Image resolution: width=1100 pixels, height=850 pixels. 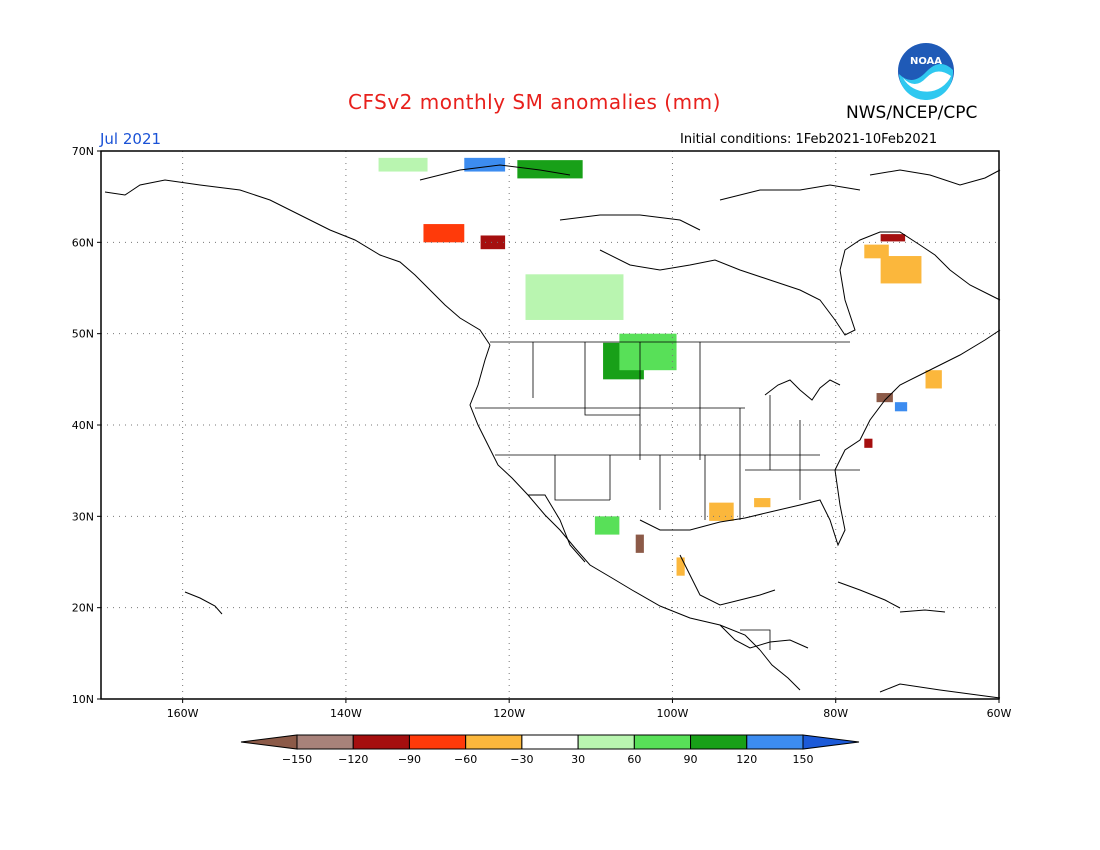 I want to click on legend-label: 30, so click(x=578, y=759).